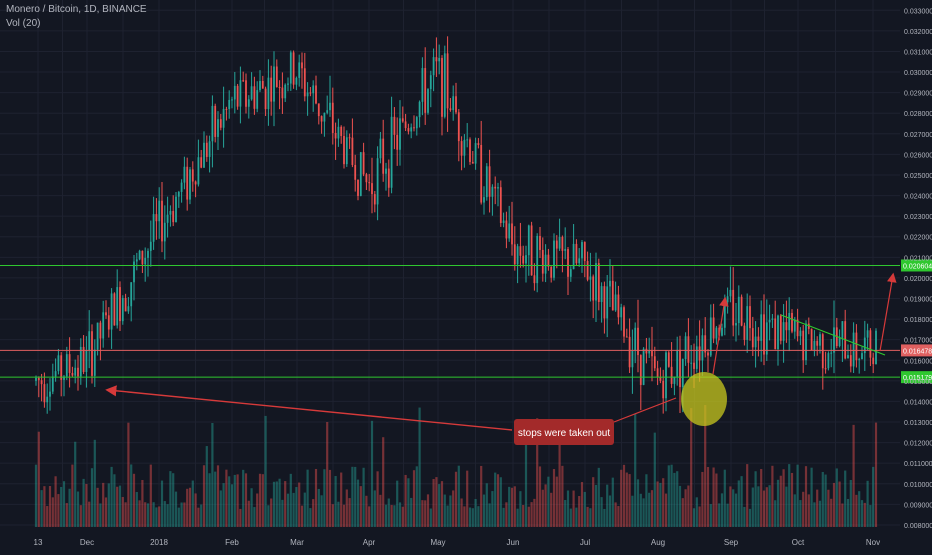 The width and height of the screenshot is (932, 555). Describe the element at coordinates (76, 9) in the screenshot. I see `chart-title: Monero / Bitcoin, 1D, BINANCE` at that location.